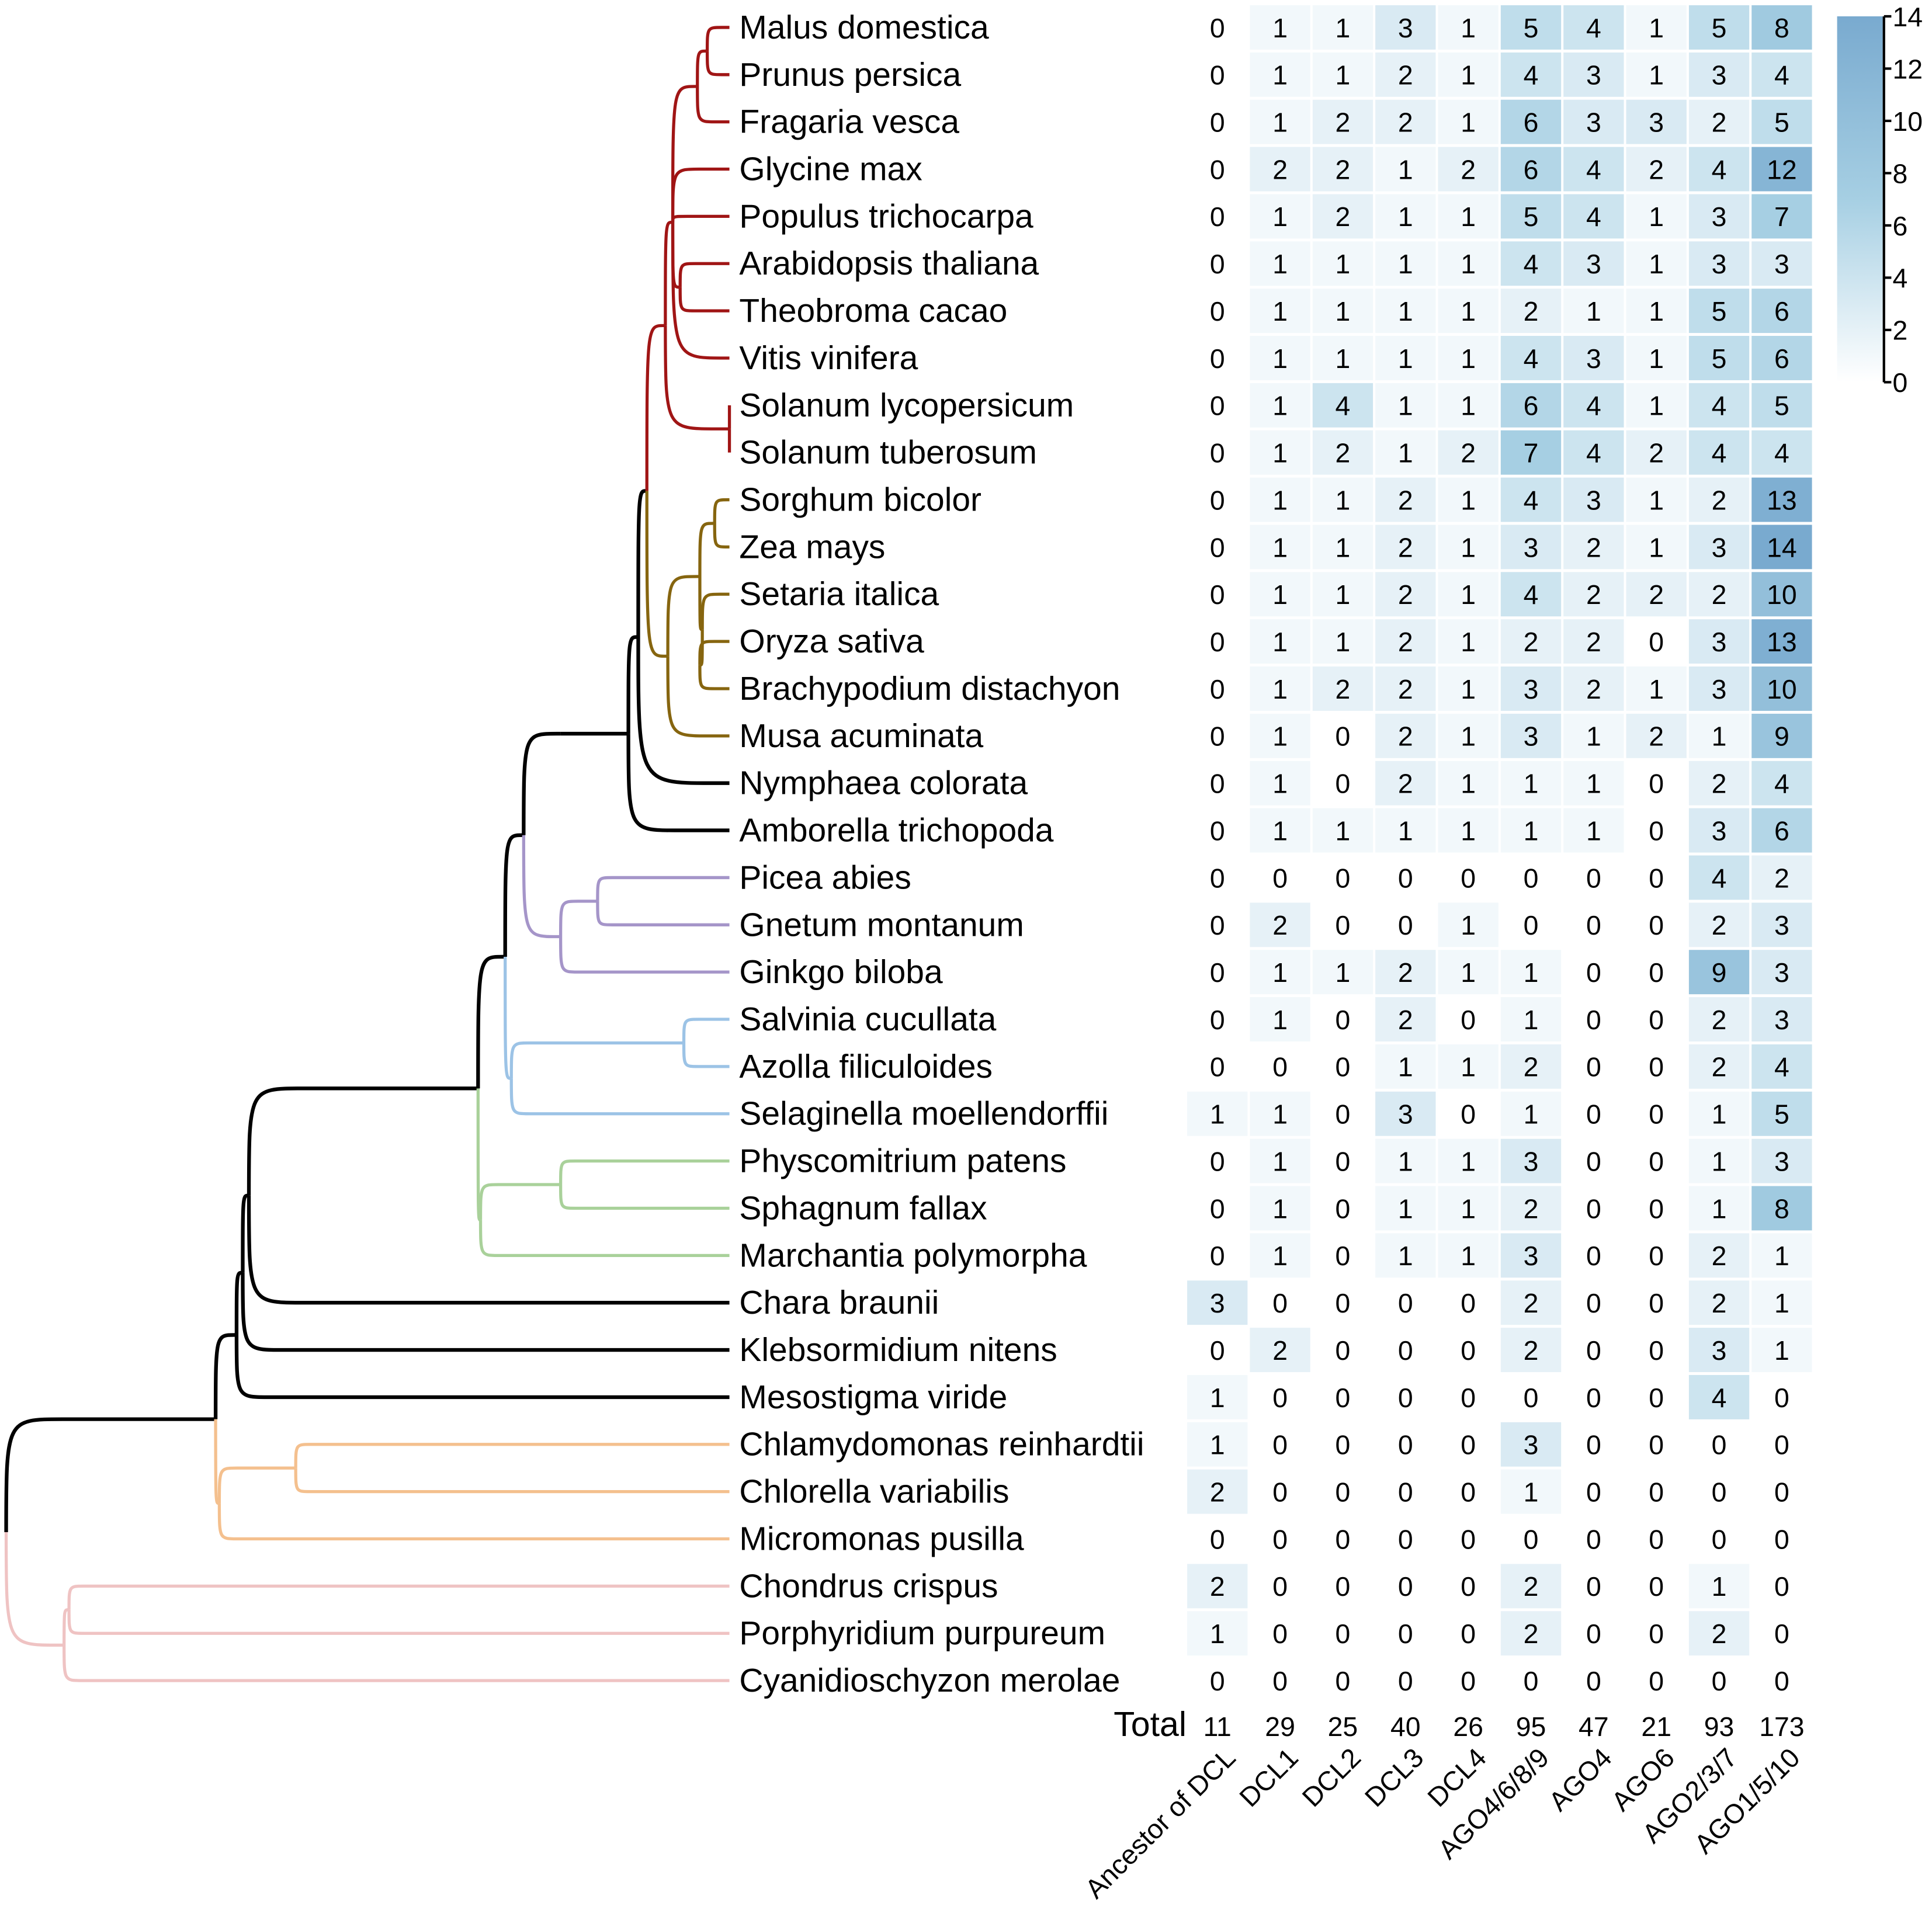 Image resolution: width=1932 pixels, height=1920 pixels. What do you see at coordinates (1269, 1778) in the screenshot?
I see `column-label: DCL1` at bounding box center [1269, 1778].